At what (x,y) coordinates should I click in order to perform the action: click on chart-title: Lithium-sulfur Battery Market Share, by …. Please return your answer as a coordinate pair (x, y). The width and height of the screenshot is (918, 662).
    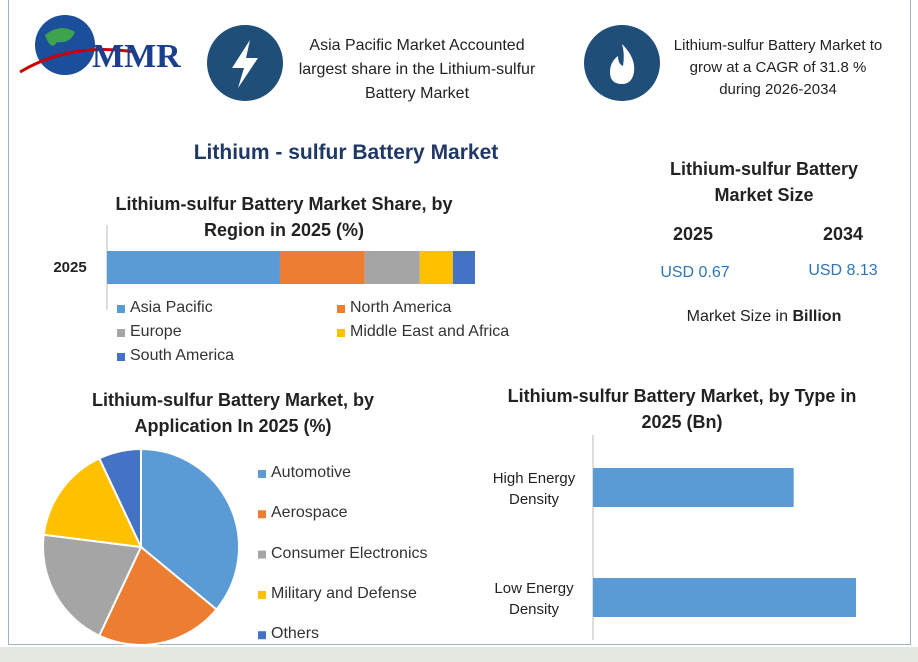
    Looking at the image, I should click on (284, 217).